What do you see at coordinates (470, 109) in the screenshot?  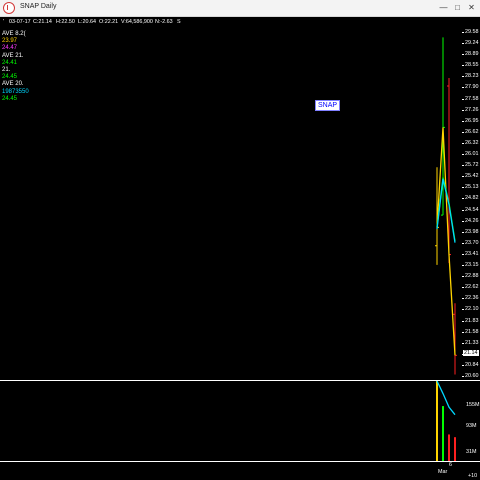 I see `price-tick-label: 27.26` at bounding box center [470, 109].